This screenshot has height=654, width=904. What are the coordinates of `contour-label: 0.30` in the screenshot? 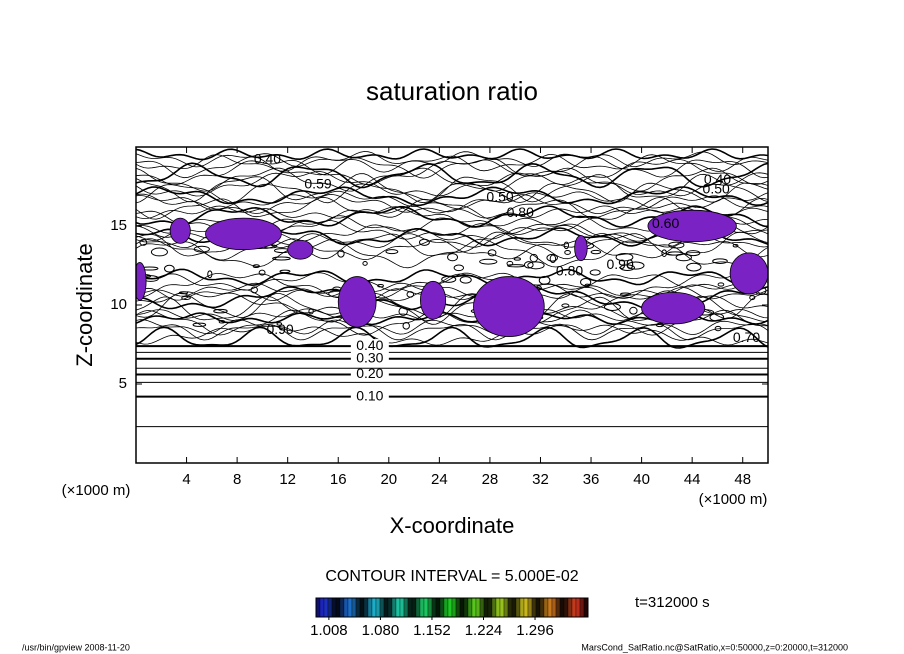 It's located at (369, 357).